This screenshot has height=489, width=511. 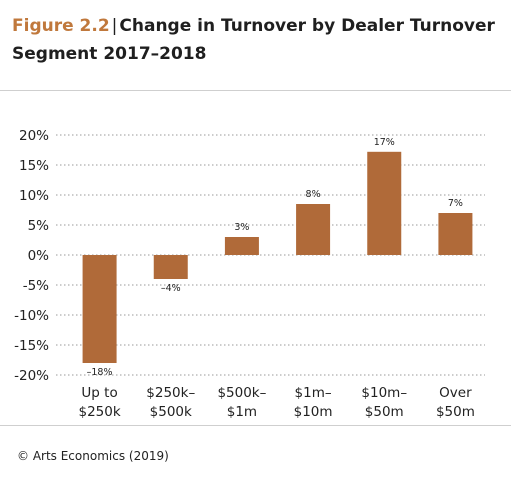 What do you see at coordinates (34, 196) in the screenshot?
I see `y-tick-label: 10%` at bounding box center [34, 196].